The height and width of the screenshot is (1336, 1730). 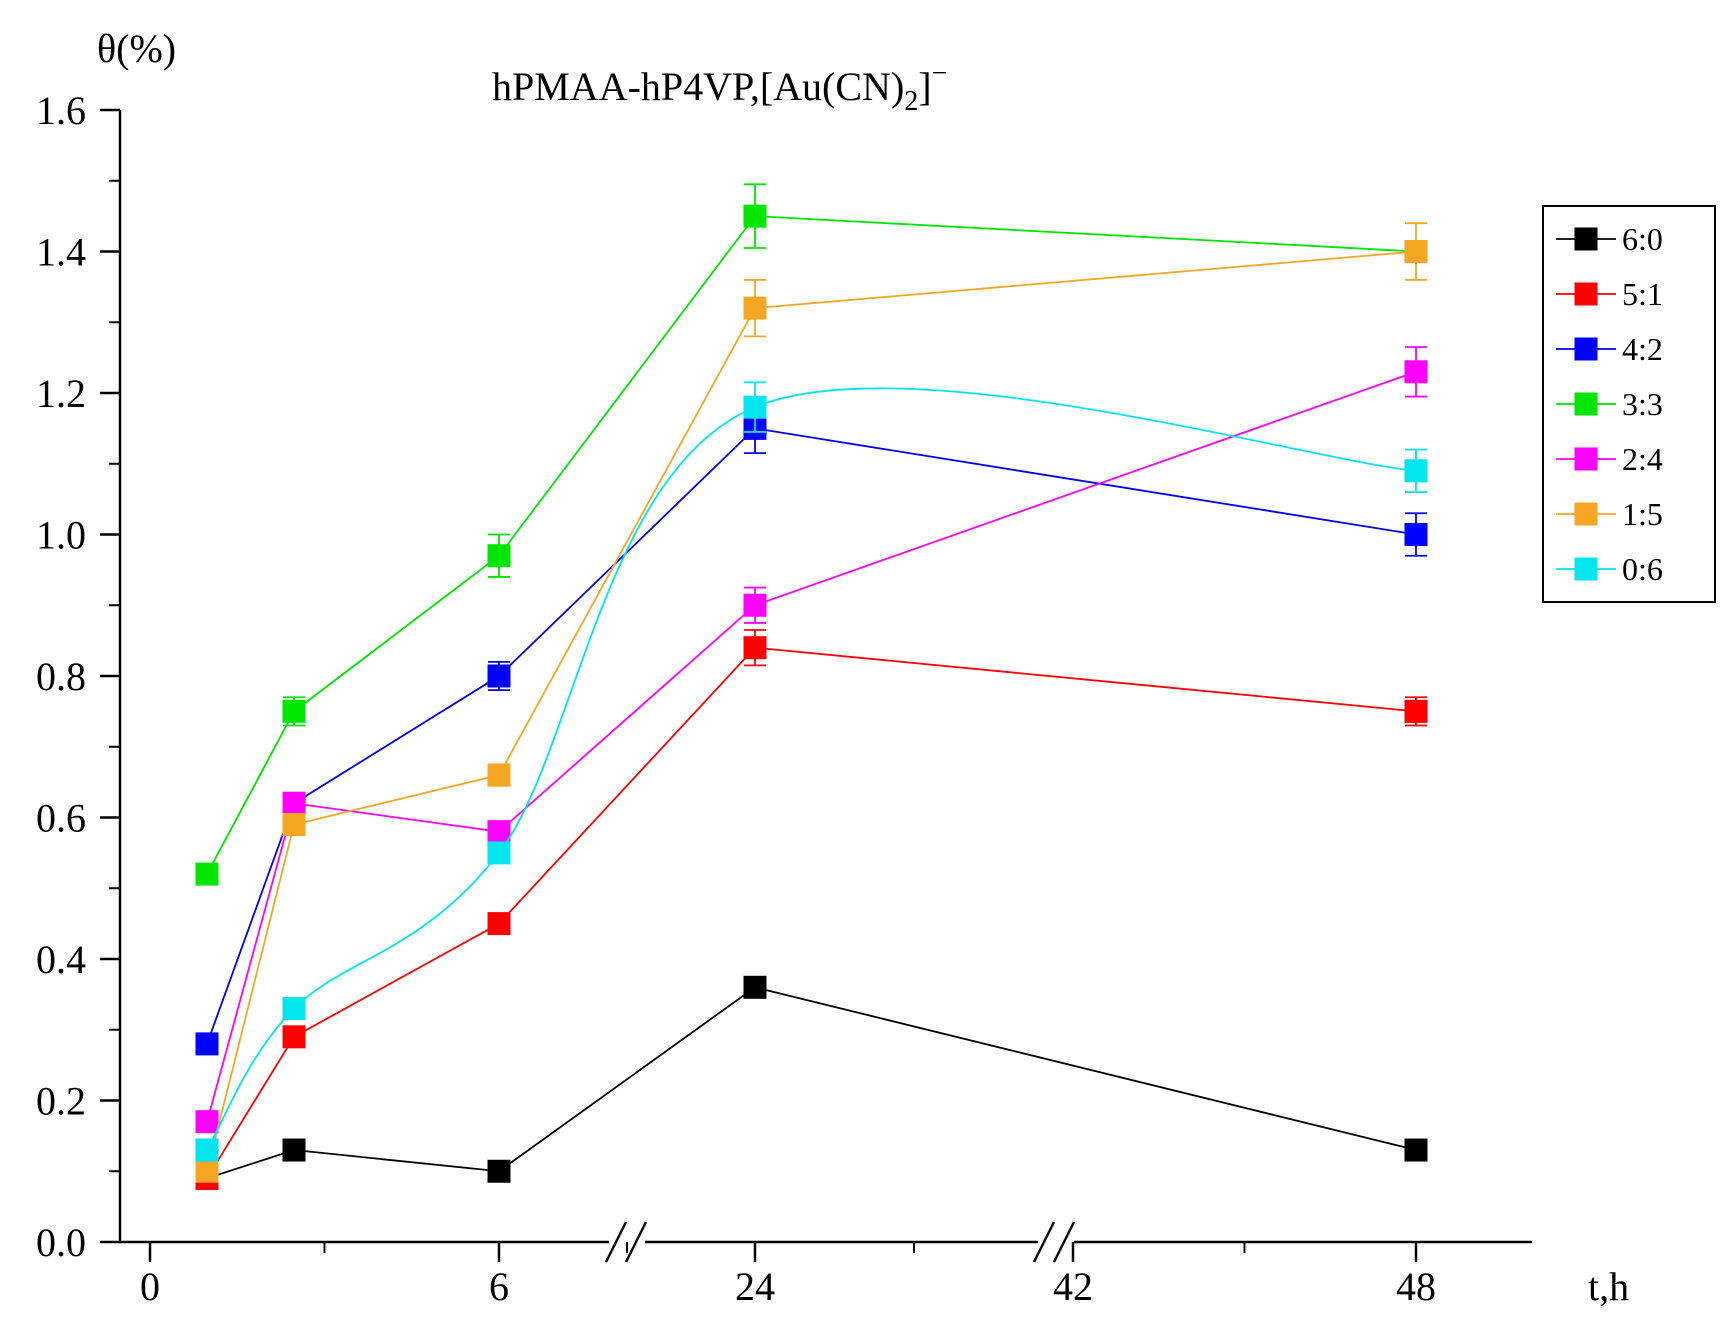 I want to click on legend-label: 6:0, so click(x=1642, y=239).